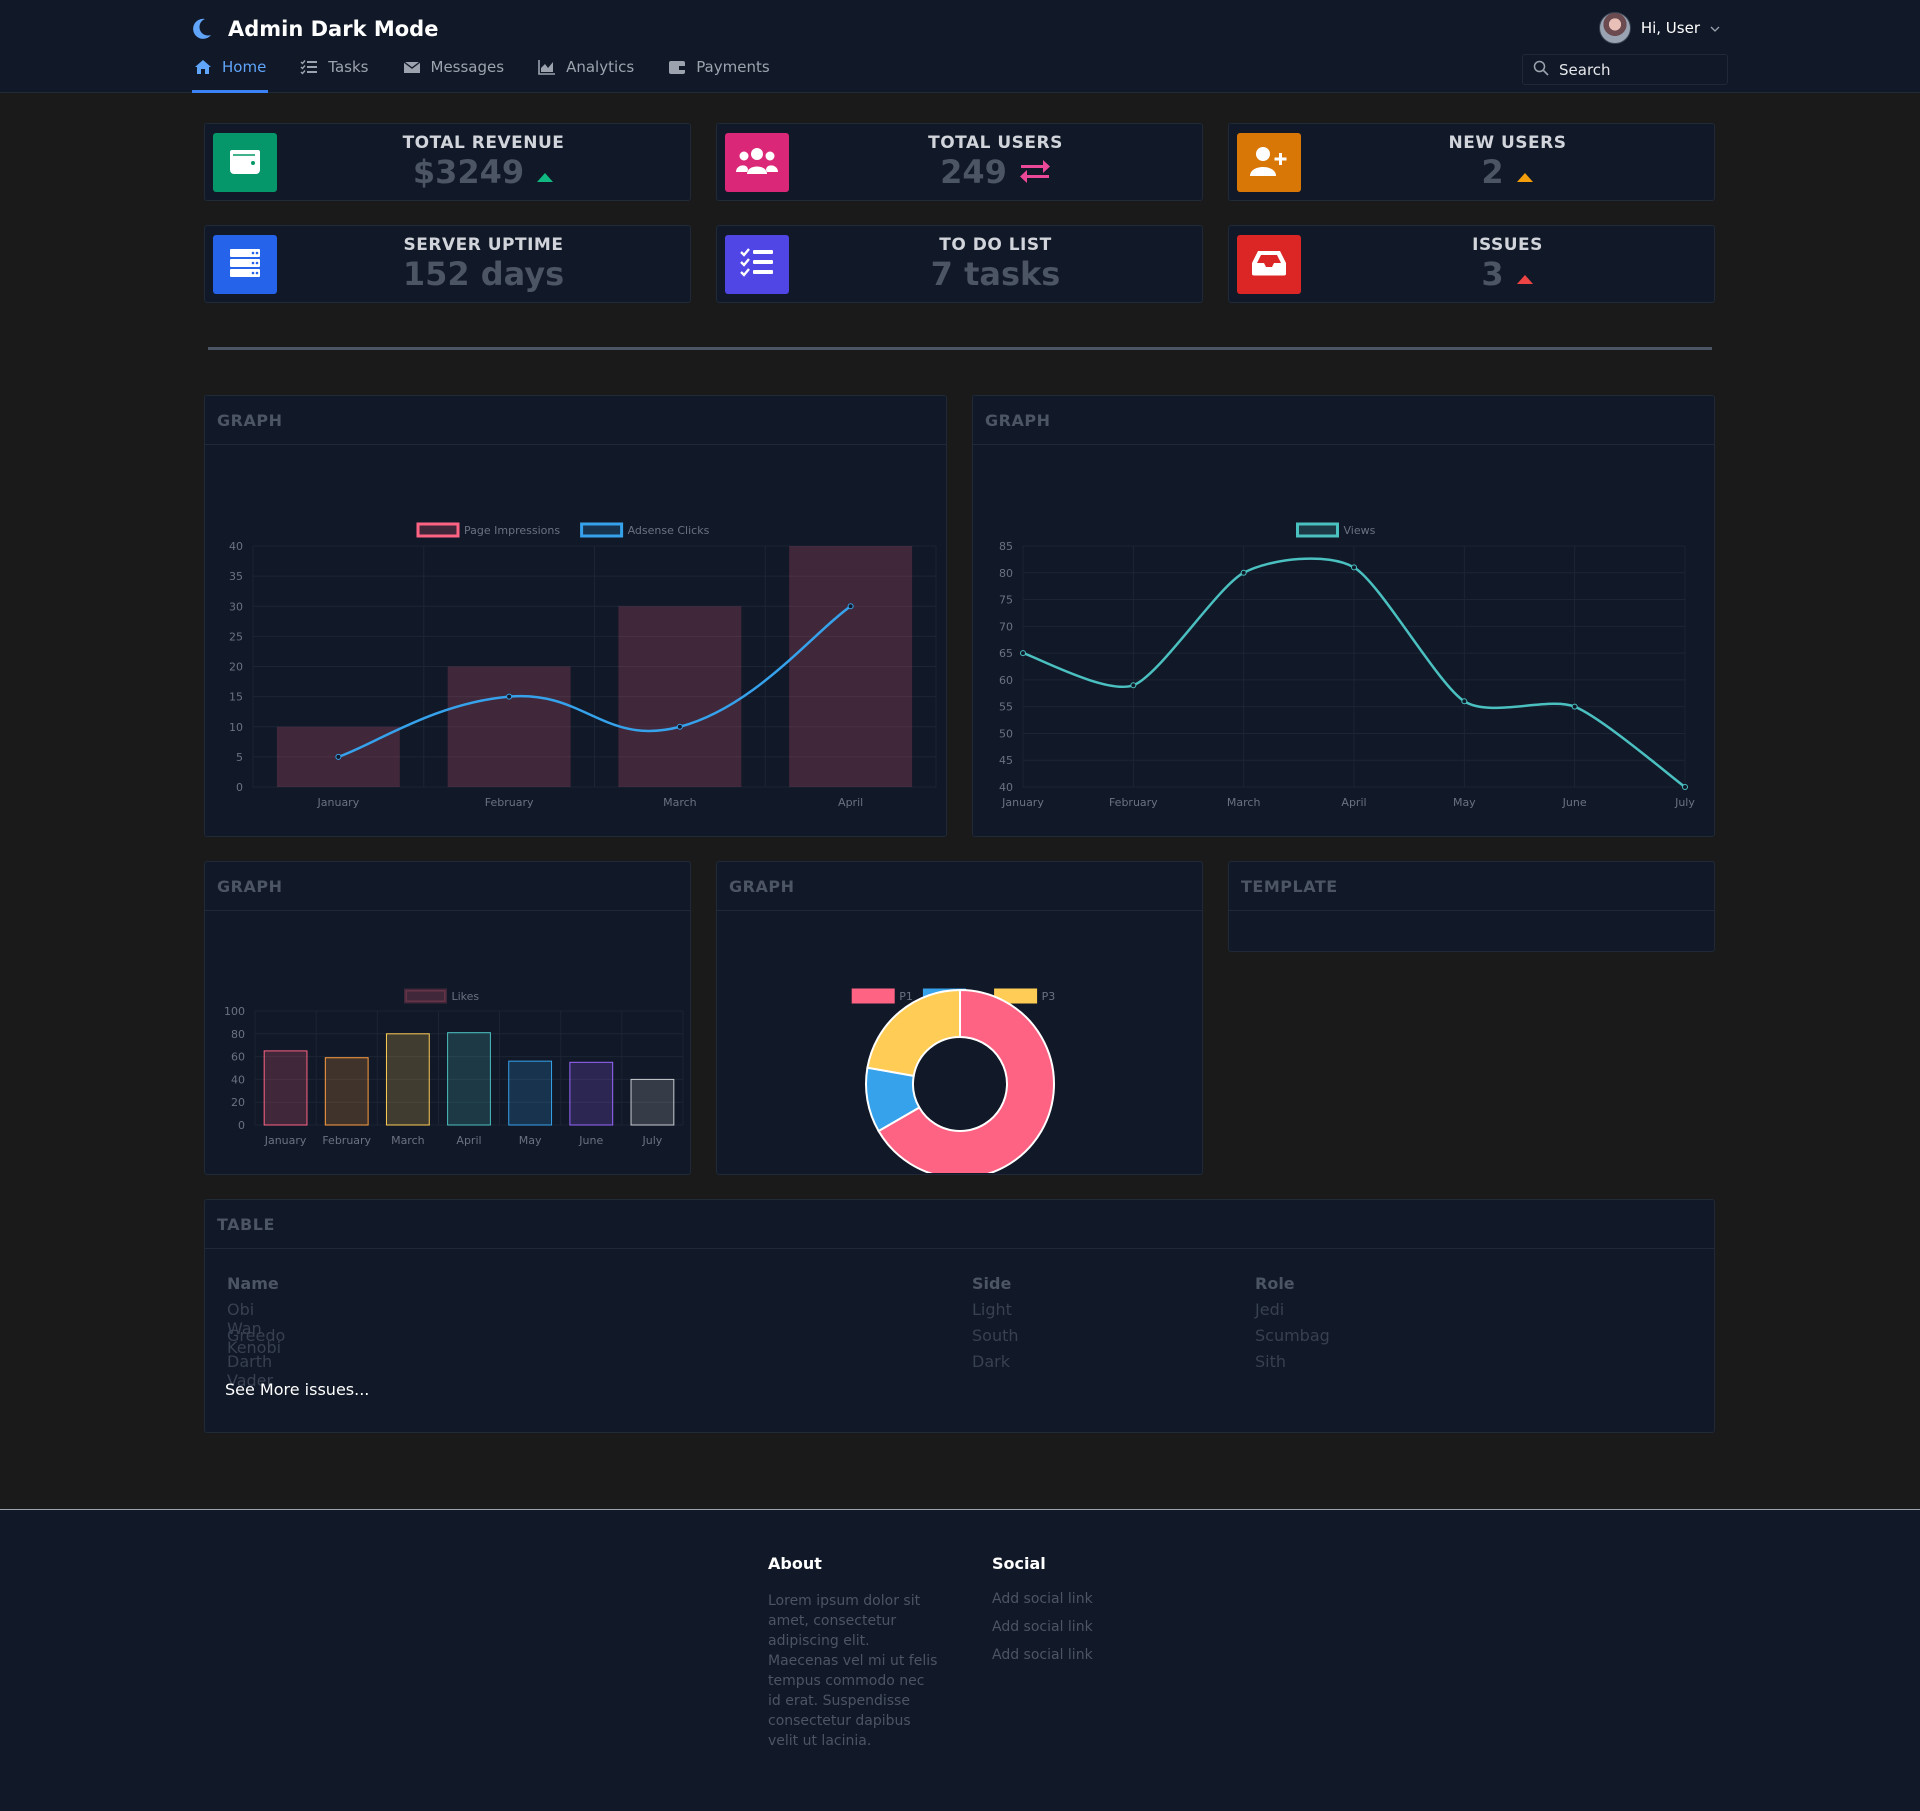  I want to click on envelope-icon, so click(412, 68).